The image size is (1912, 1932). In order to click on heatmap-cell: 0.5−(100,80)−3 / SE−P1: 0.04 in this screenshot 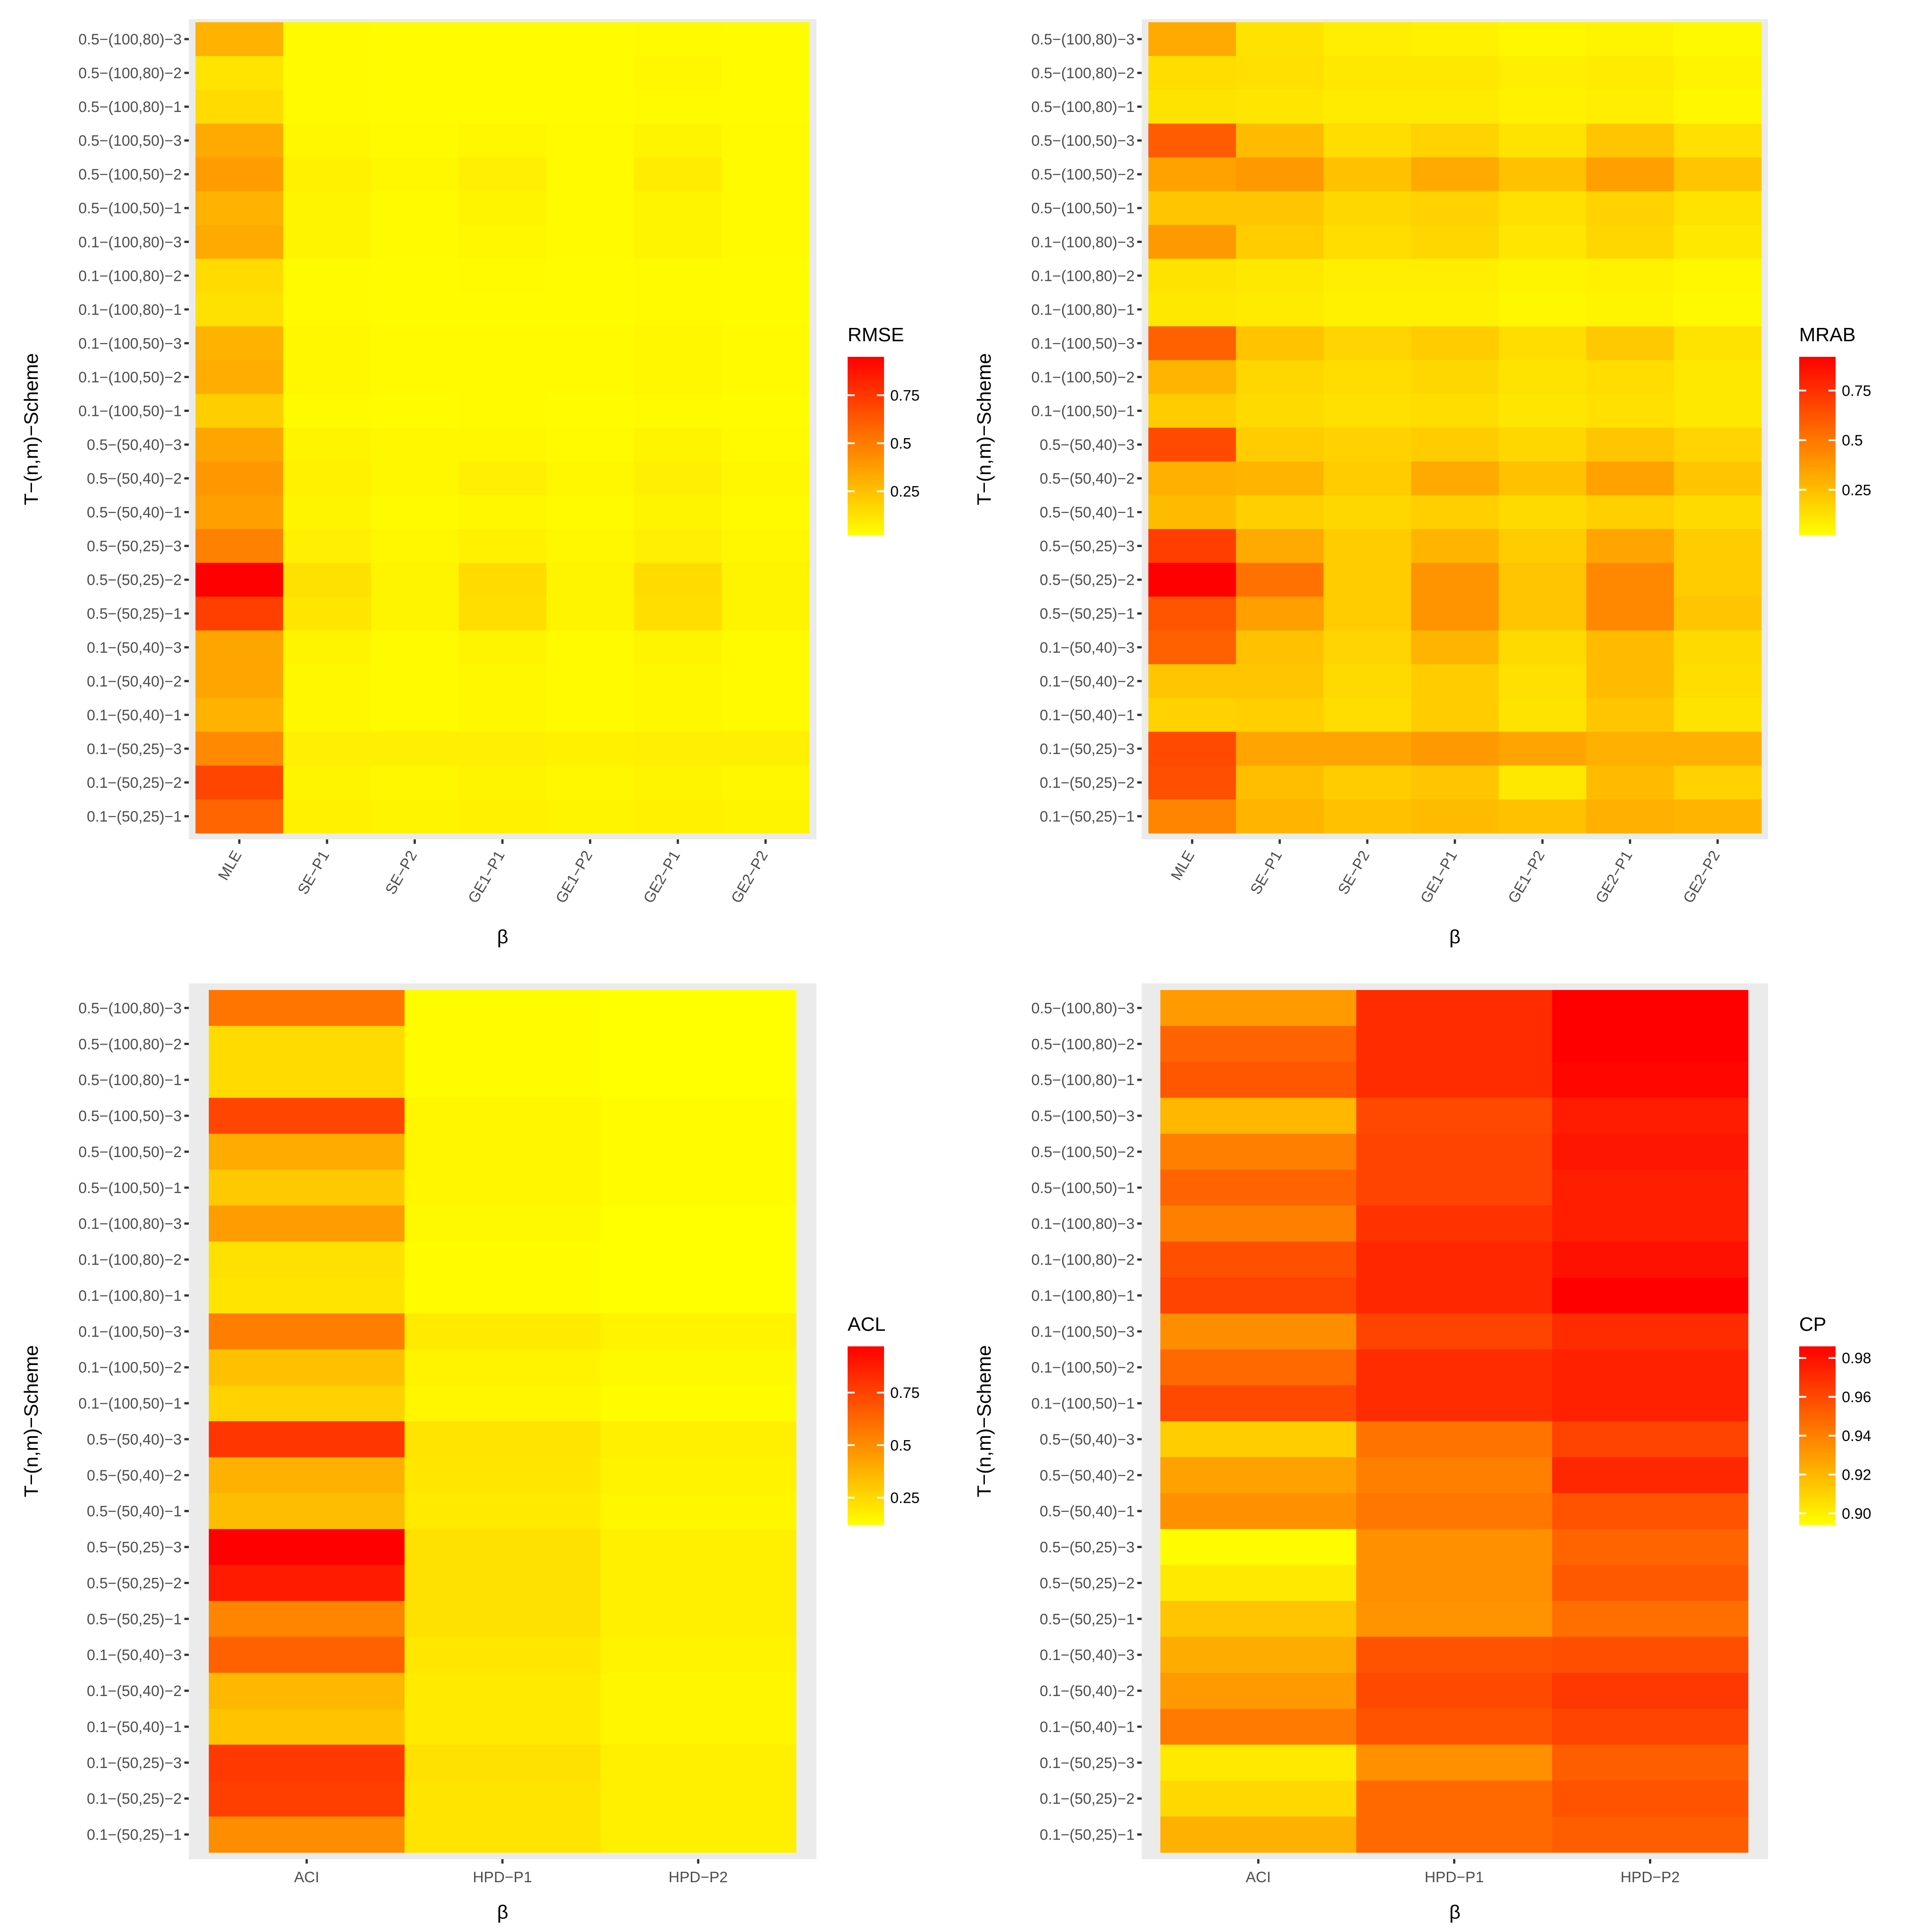, I will do `click(327, 39)`.